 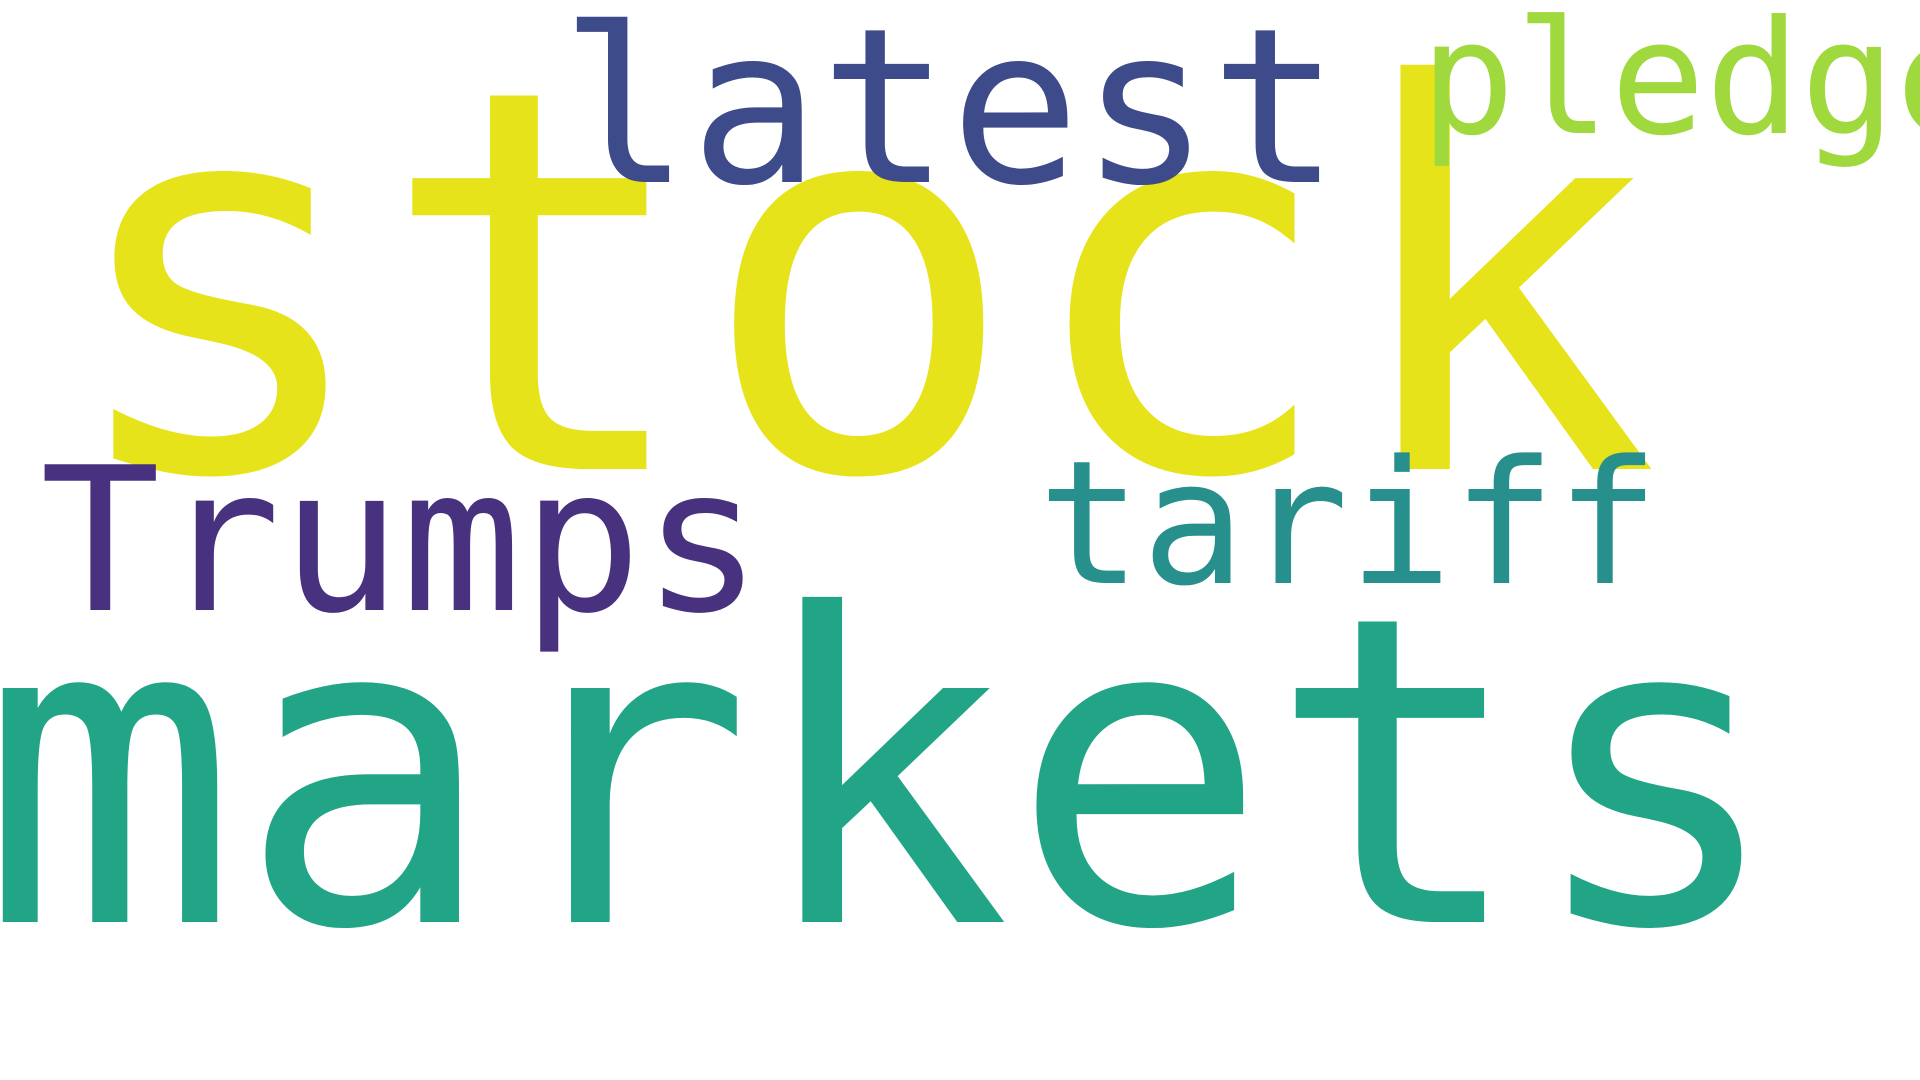 I want to click on word-latest: latest, so click(x=950, y=116).